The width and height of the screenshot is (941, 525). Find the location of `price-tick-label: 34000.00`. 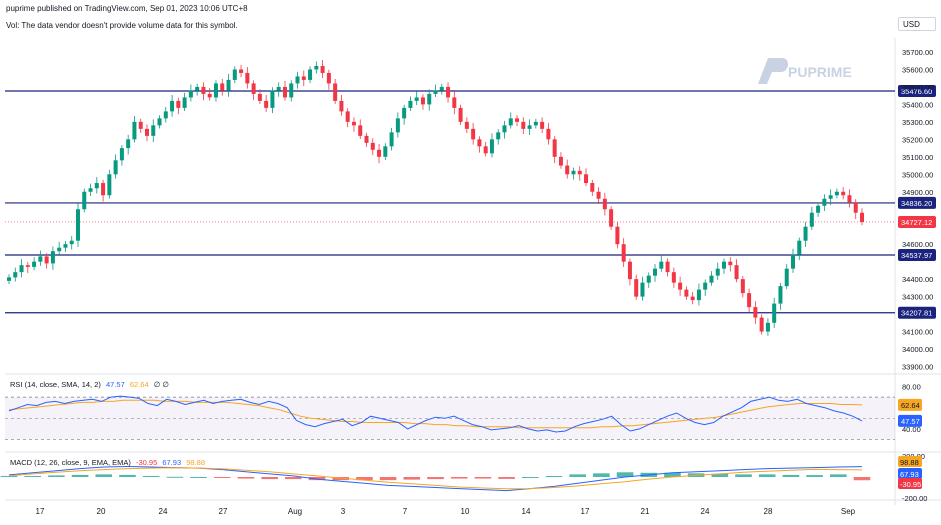

price-tick-label: 34000.00 is located at coordinates (917, 349).